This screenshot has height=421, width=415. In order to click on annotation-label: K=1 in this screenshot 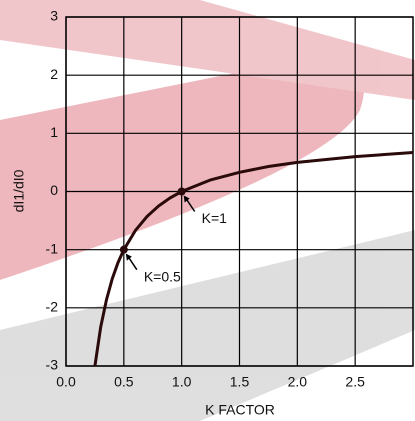, I will do `click(215, 218)`.